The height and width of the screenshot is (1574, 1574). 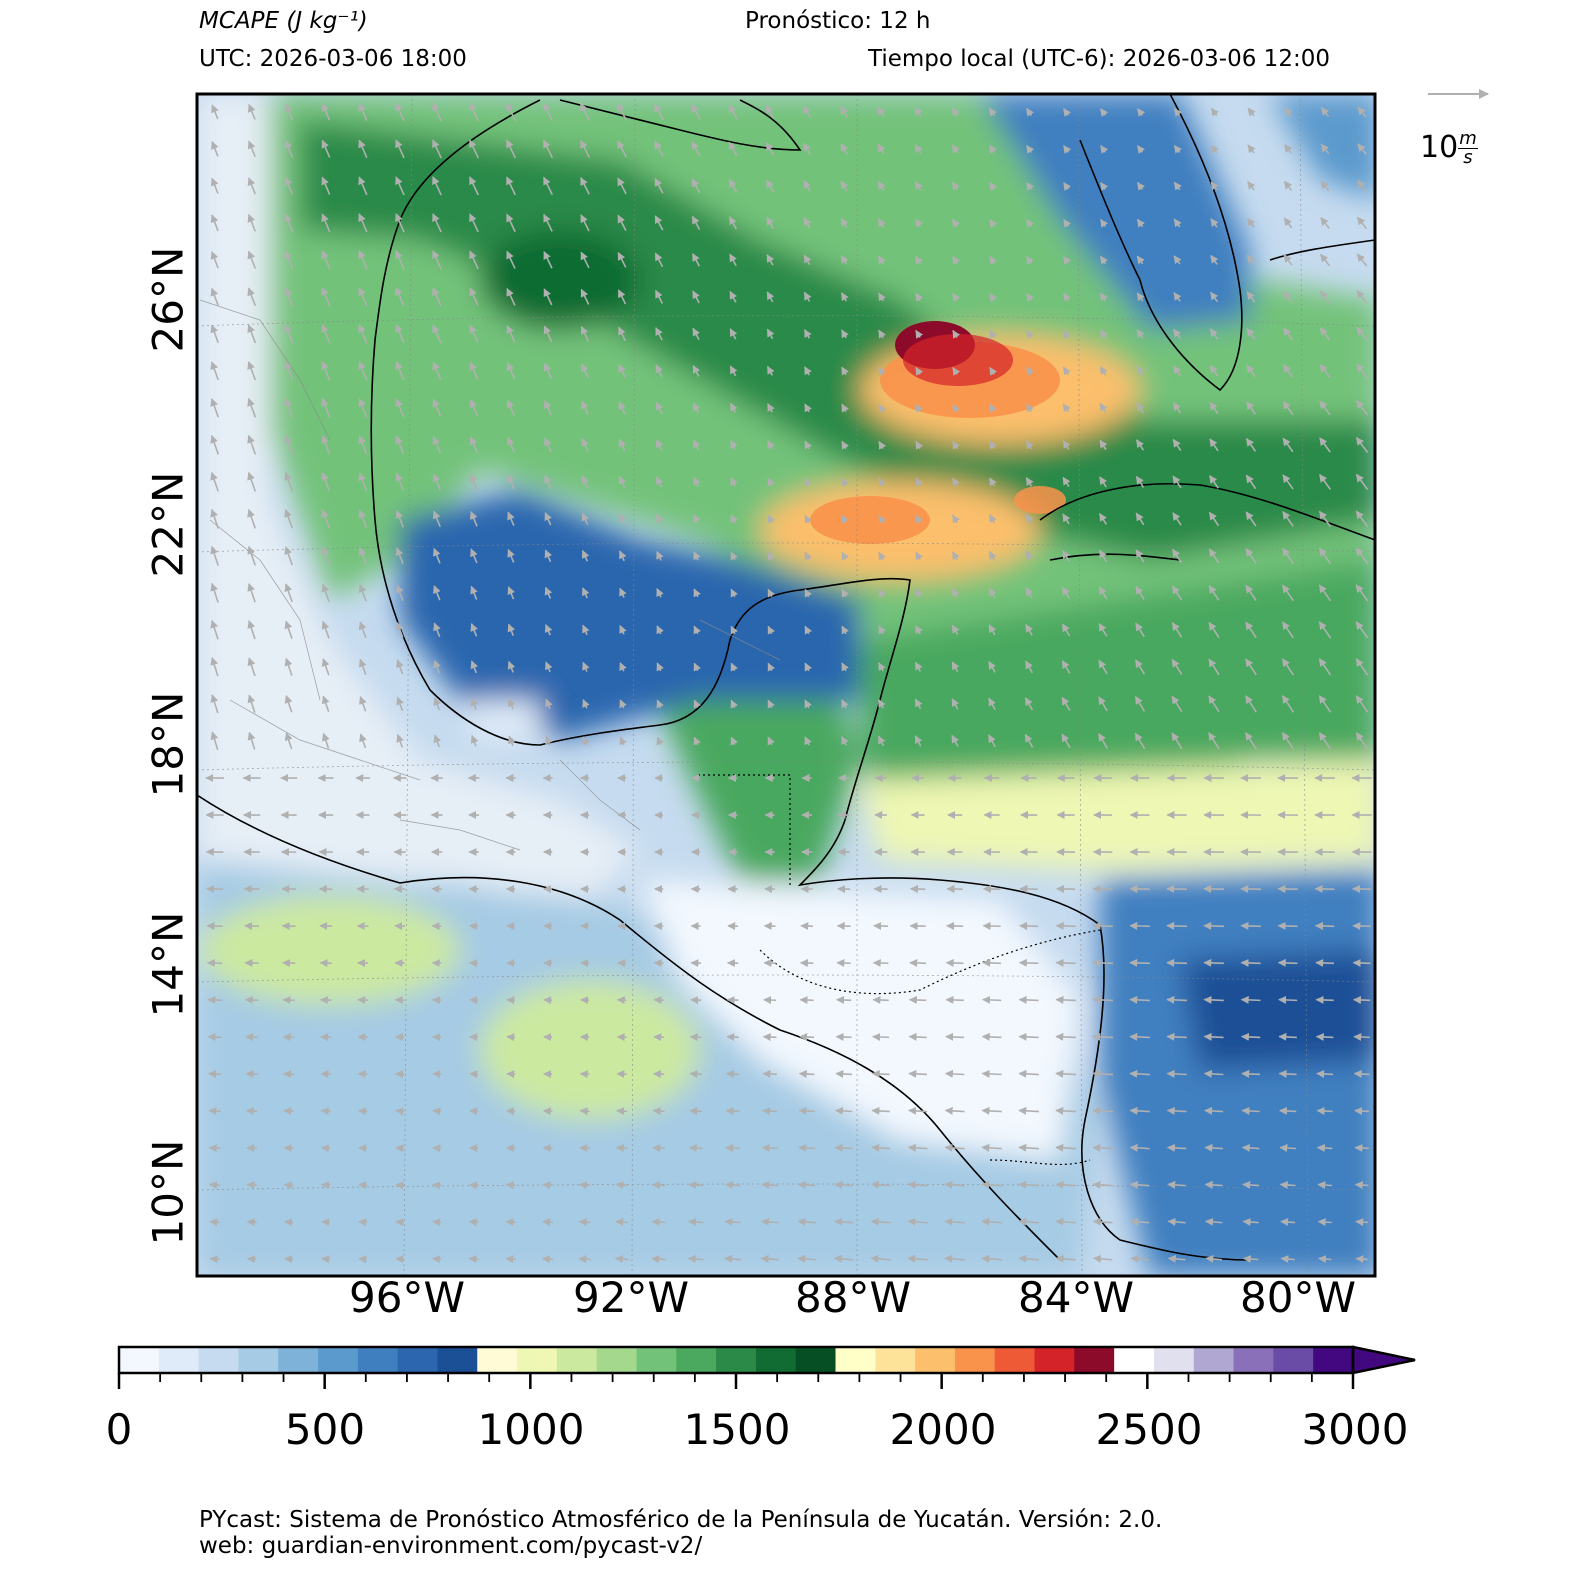 I want to click on colorbar-tick-500: 500, so click(x=325, y=1429).